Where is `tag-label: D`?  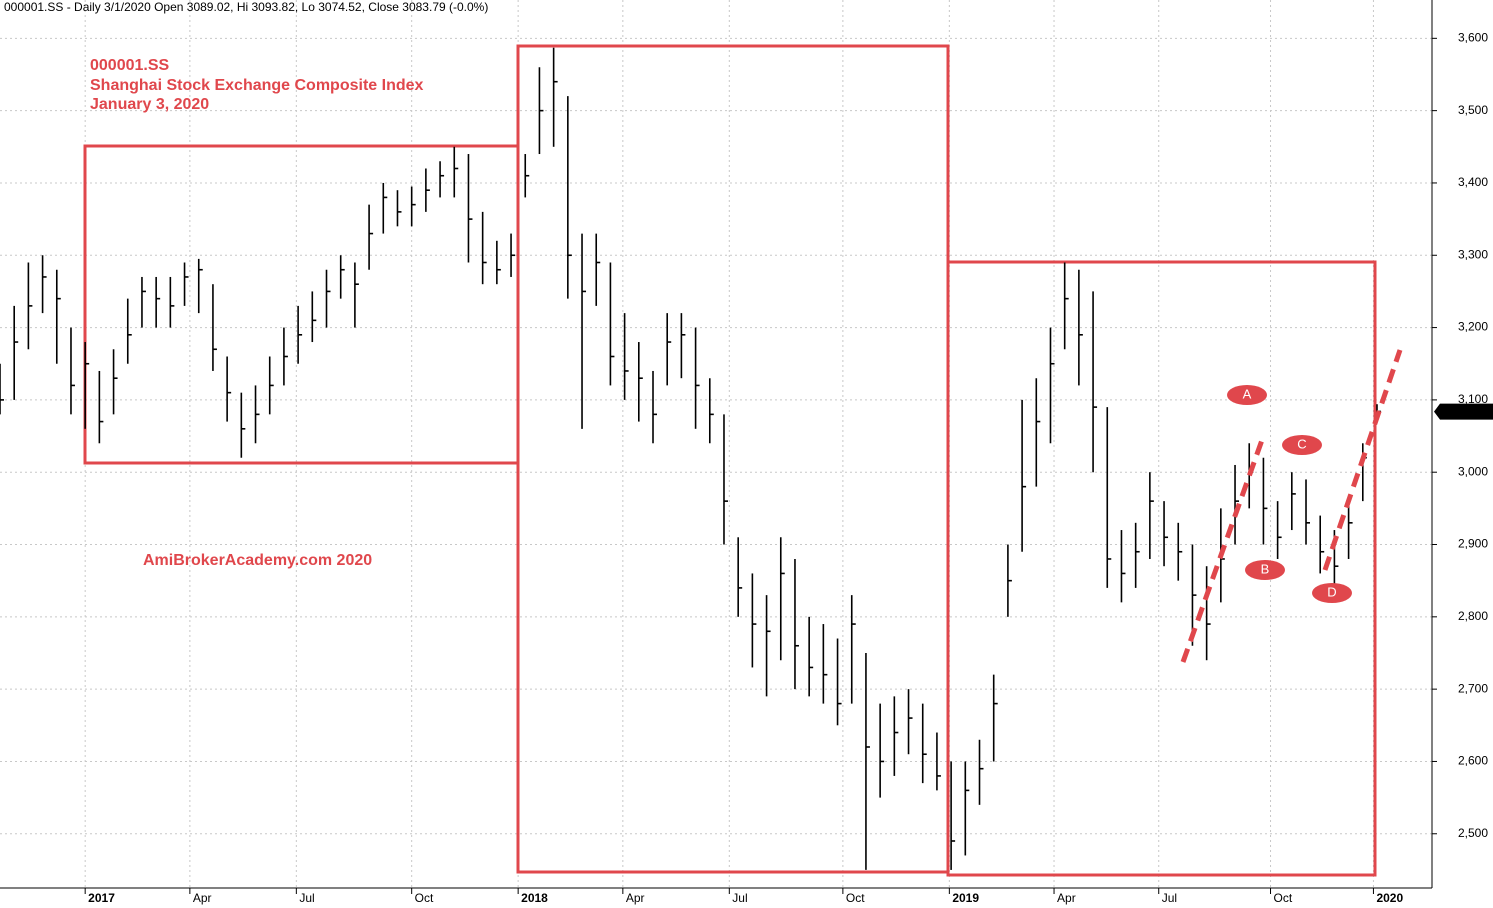 tag-label: D is located at coordinates (1331, 591).